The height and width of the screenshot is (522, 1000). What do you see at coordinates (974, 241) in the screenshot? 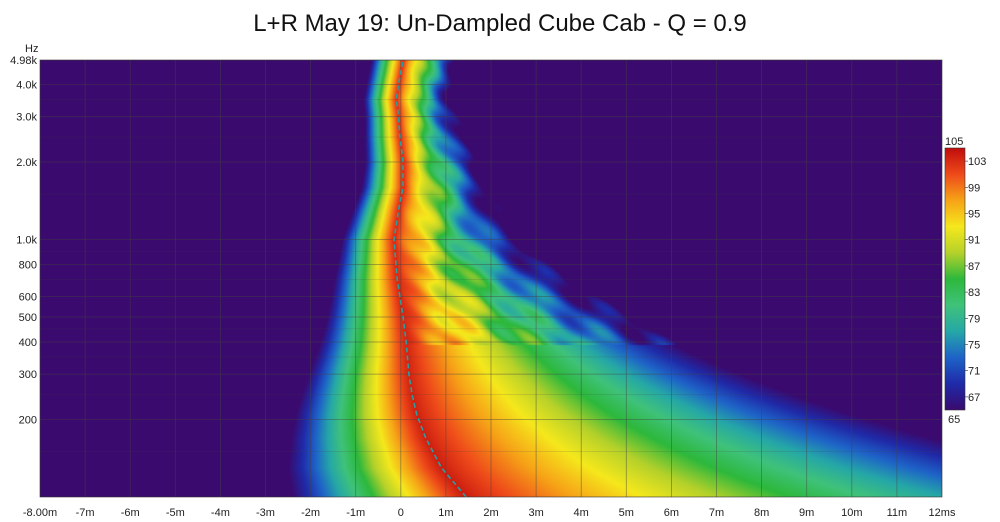
I see `colorbar-tick-label: 91` at bounding box center [974, 241].